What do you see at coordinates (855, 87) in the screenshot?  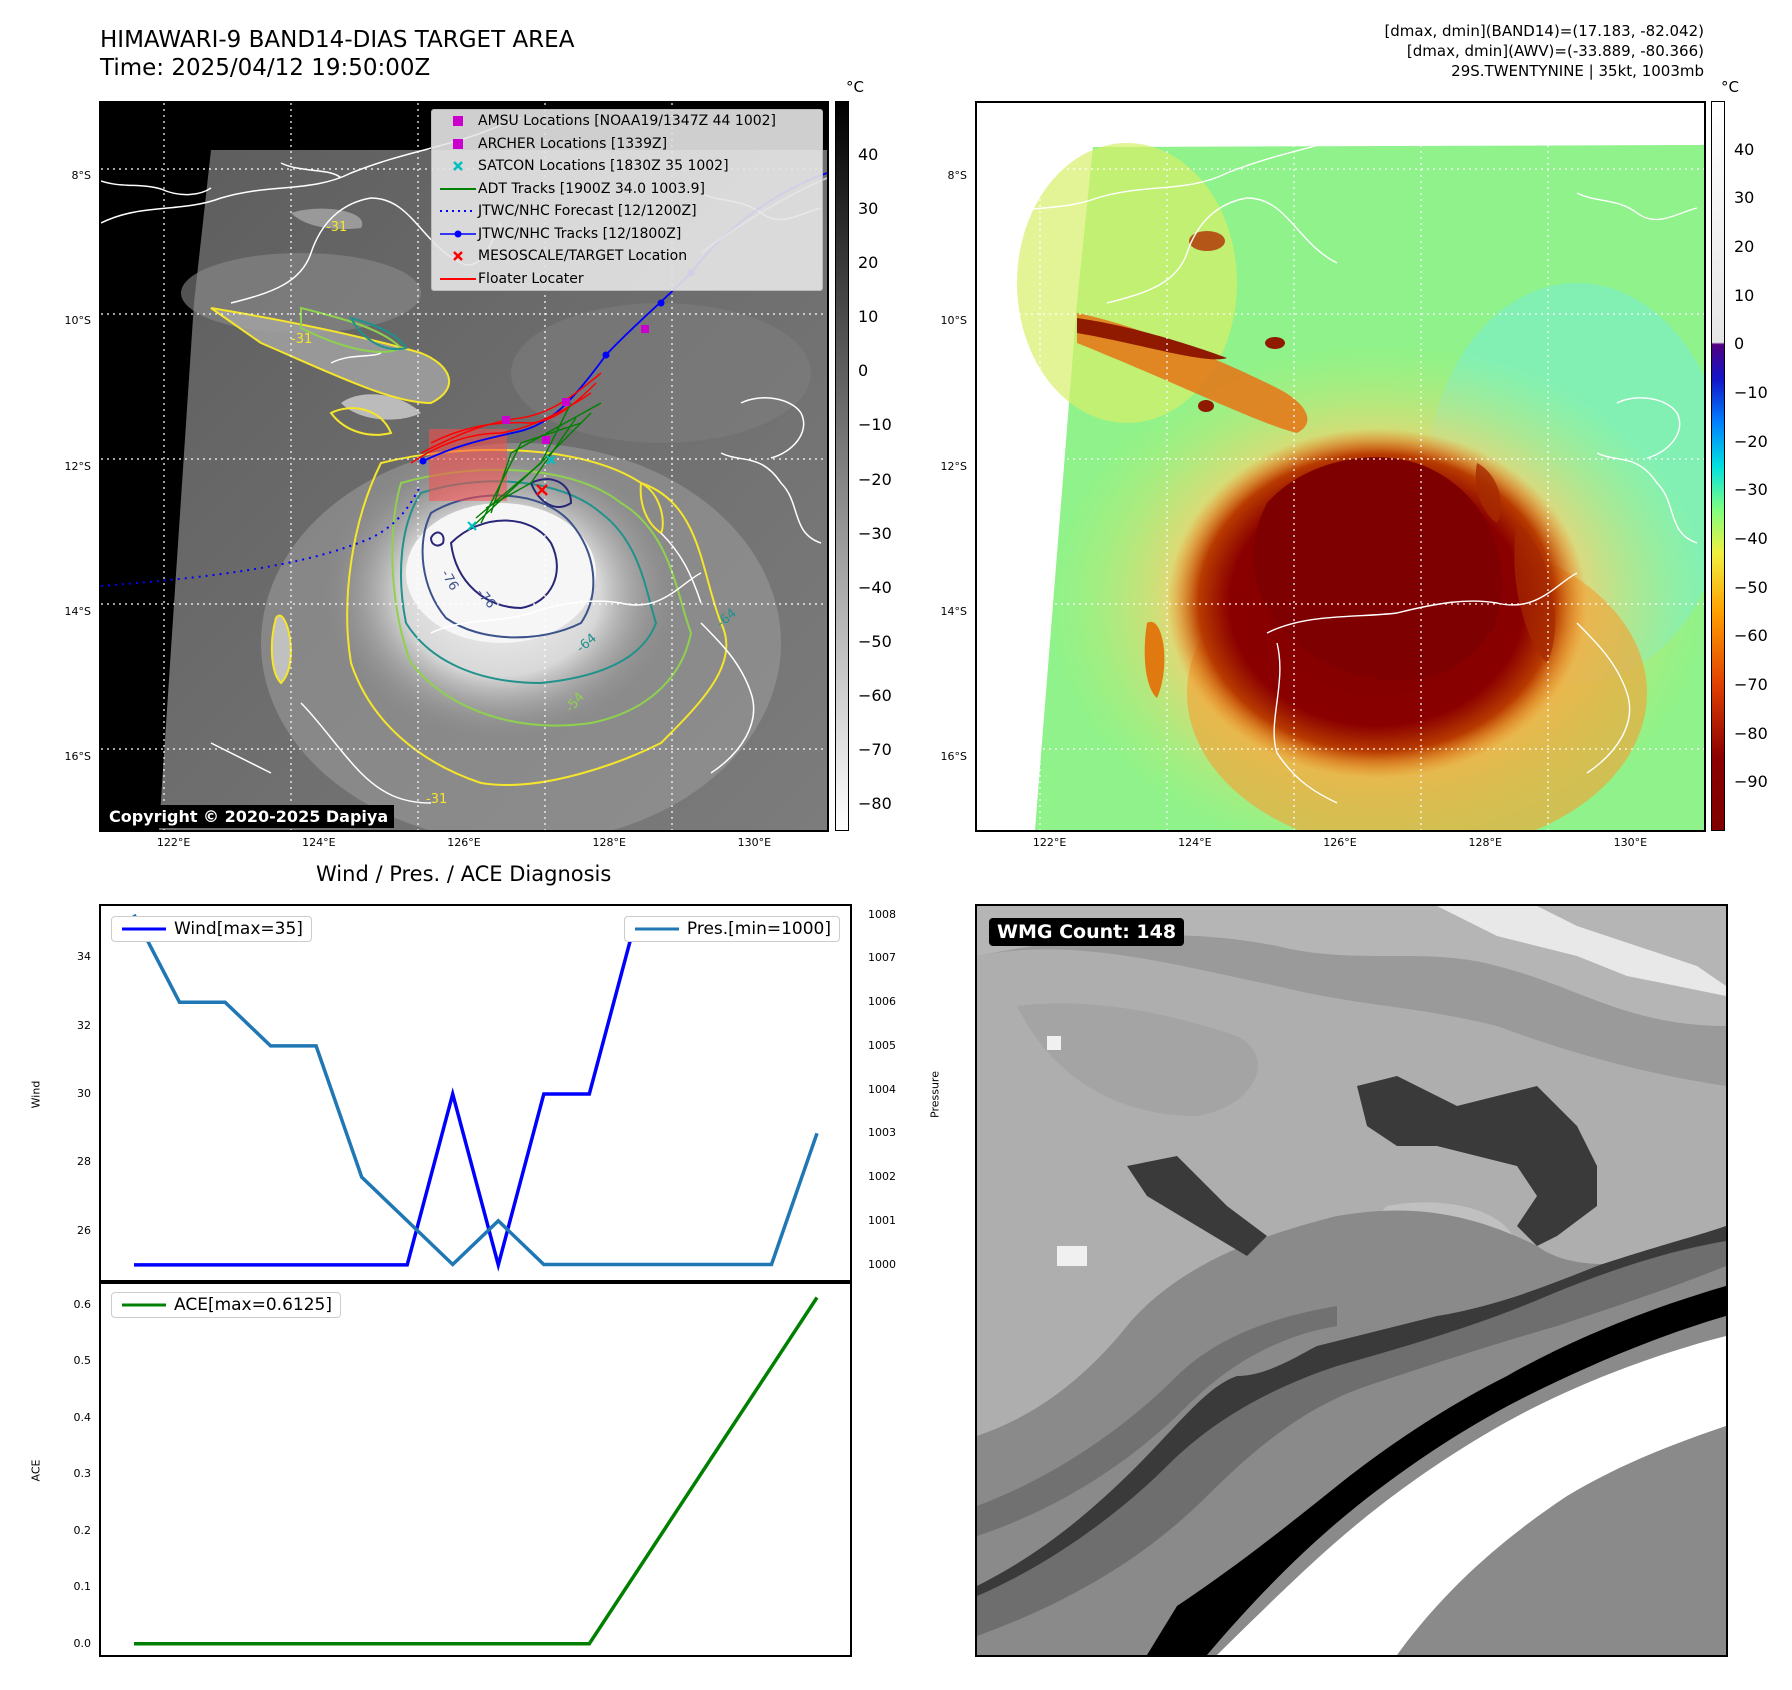 I see `colorbar-left-unit: °C` at bounding box center [855, 87].